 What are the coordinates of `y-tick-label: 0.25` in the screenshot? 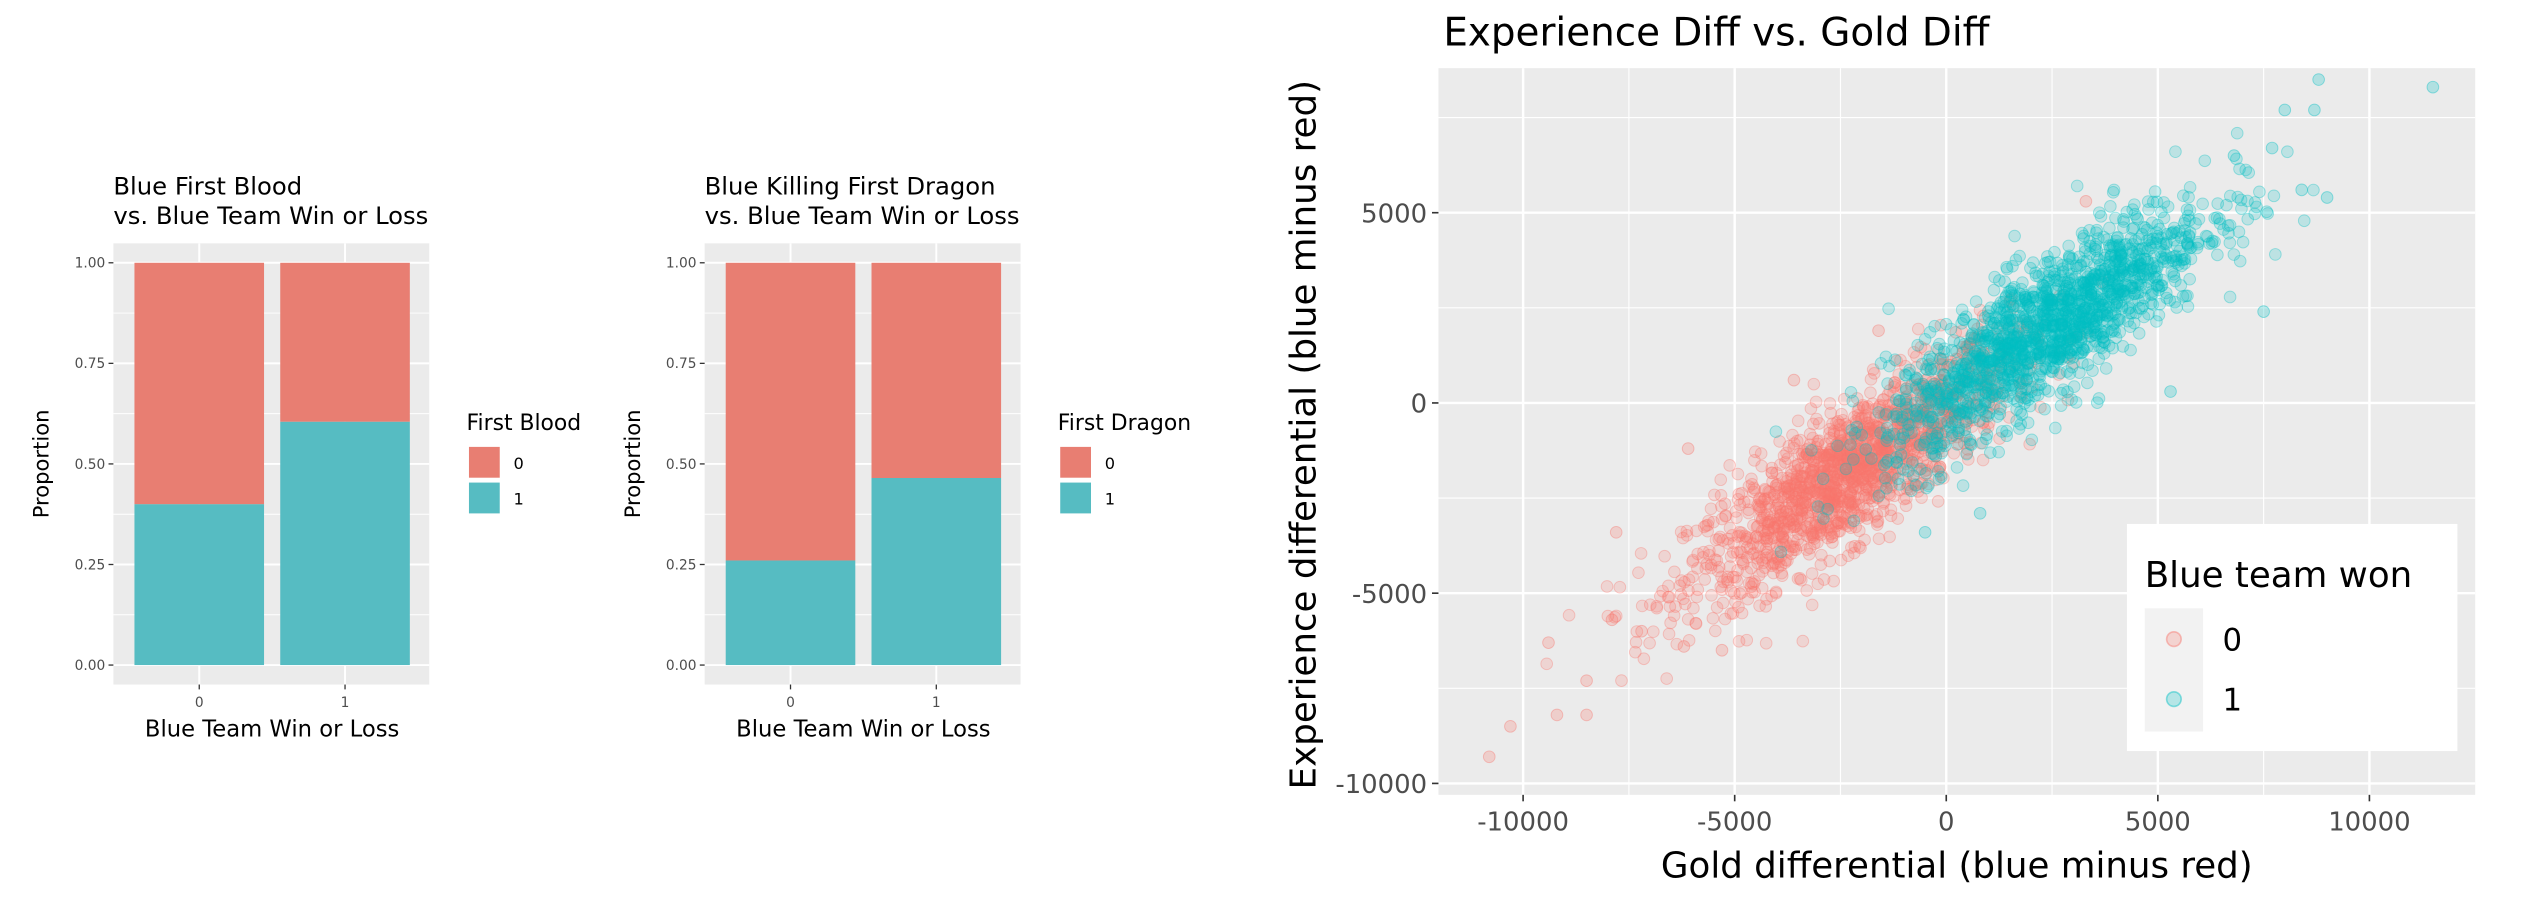 It's located at (90, 565).